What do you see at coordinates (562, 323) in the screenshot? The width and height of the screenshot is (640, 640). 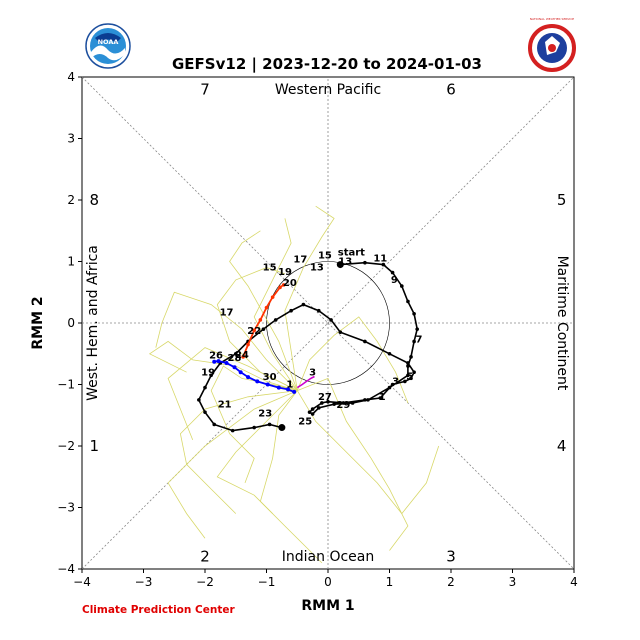 I see `region-label-right: Maritime Continent` at bounding box center [562, 323].